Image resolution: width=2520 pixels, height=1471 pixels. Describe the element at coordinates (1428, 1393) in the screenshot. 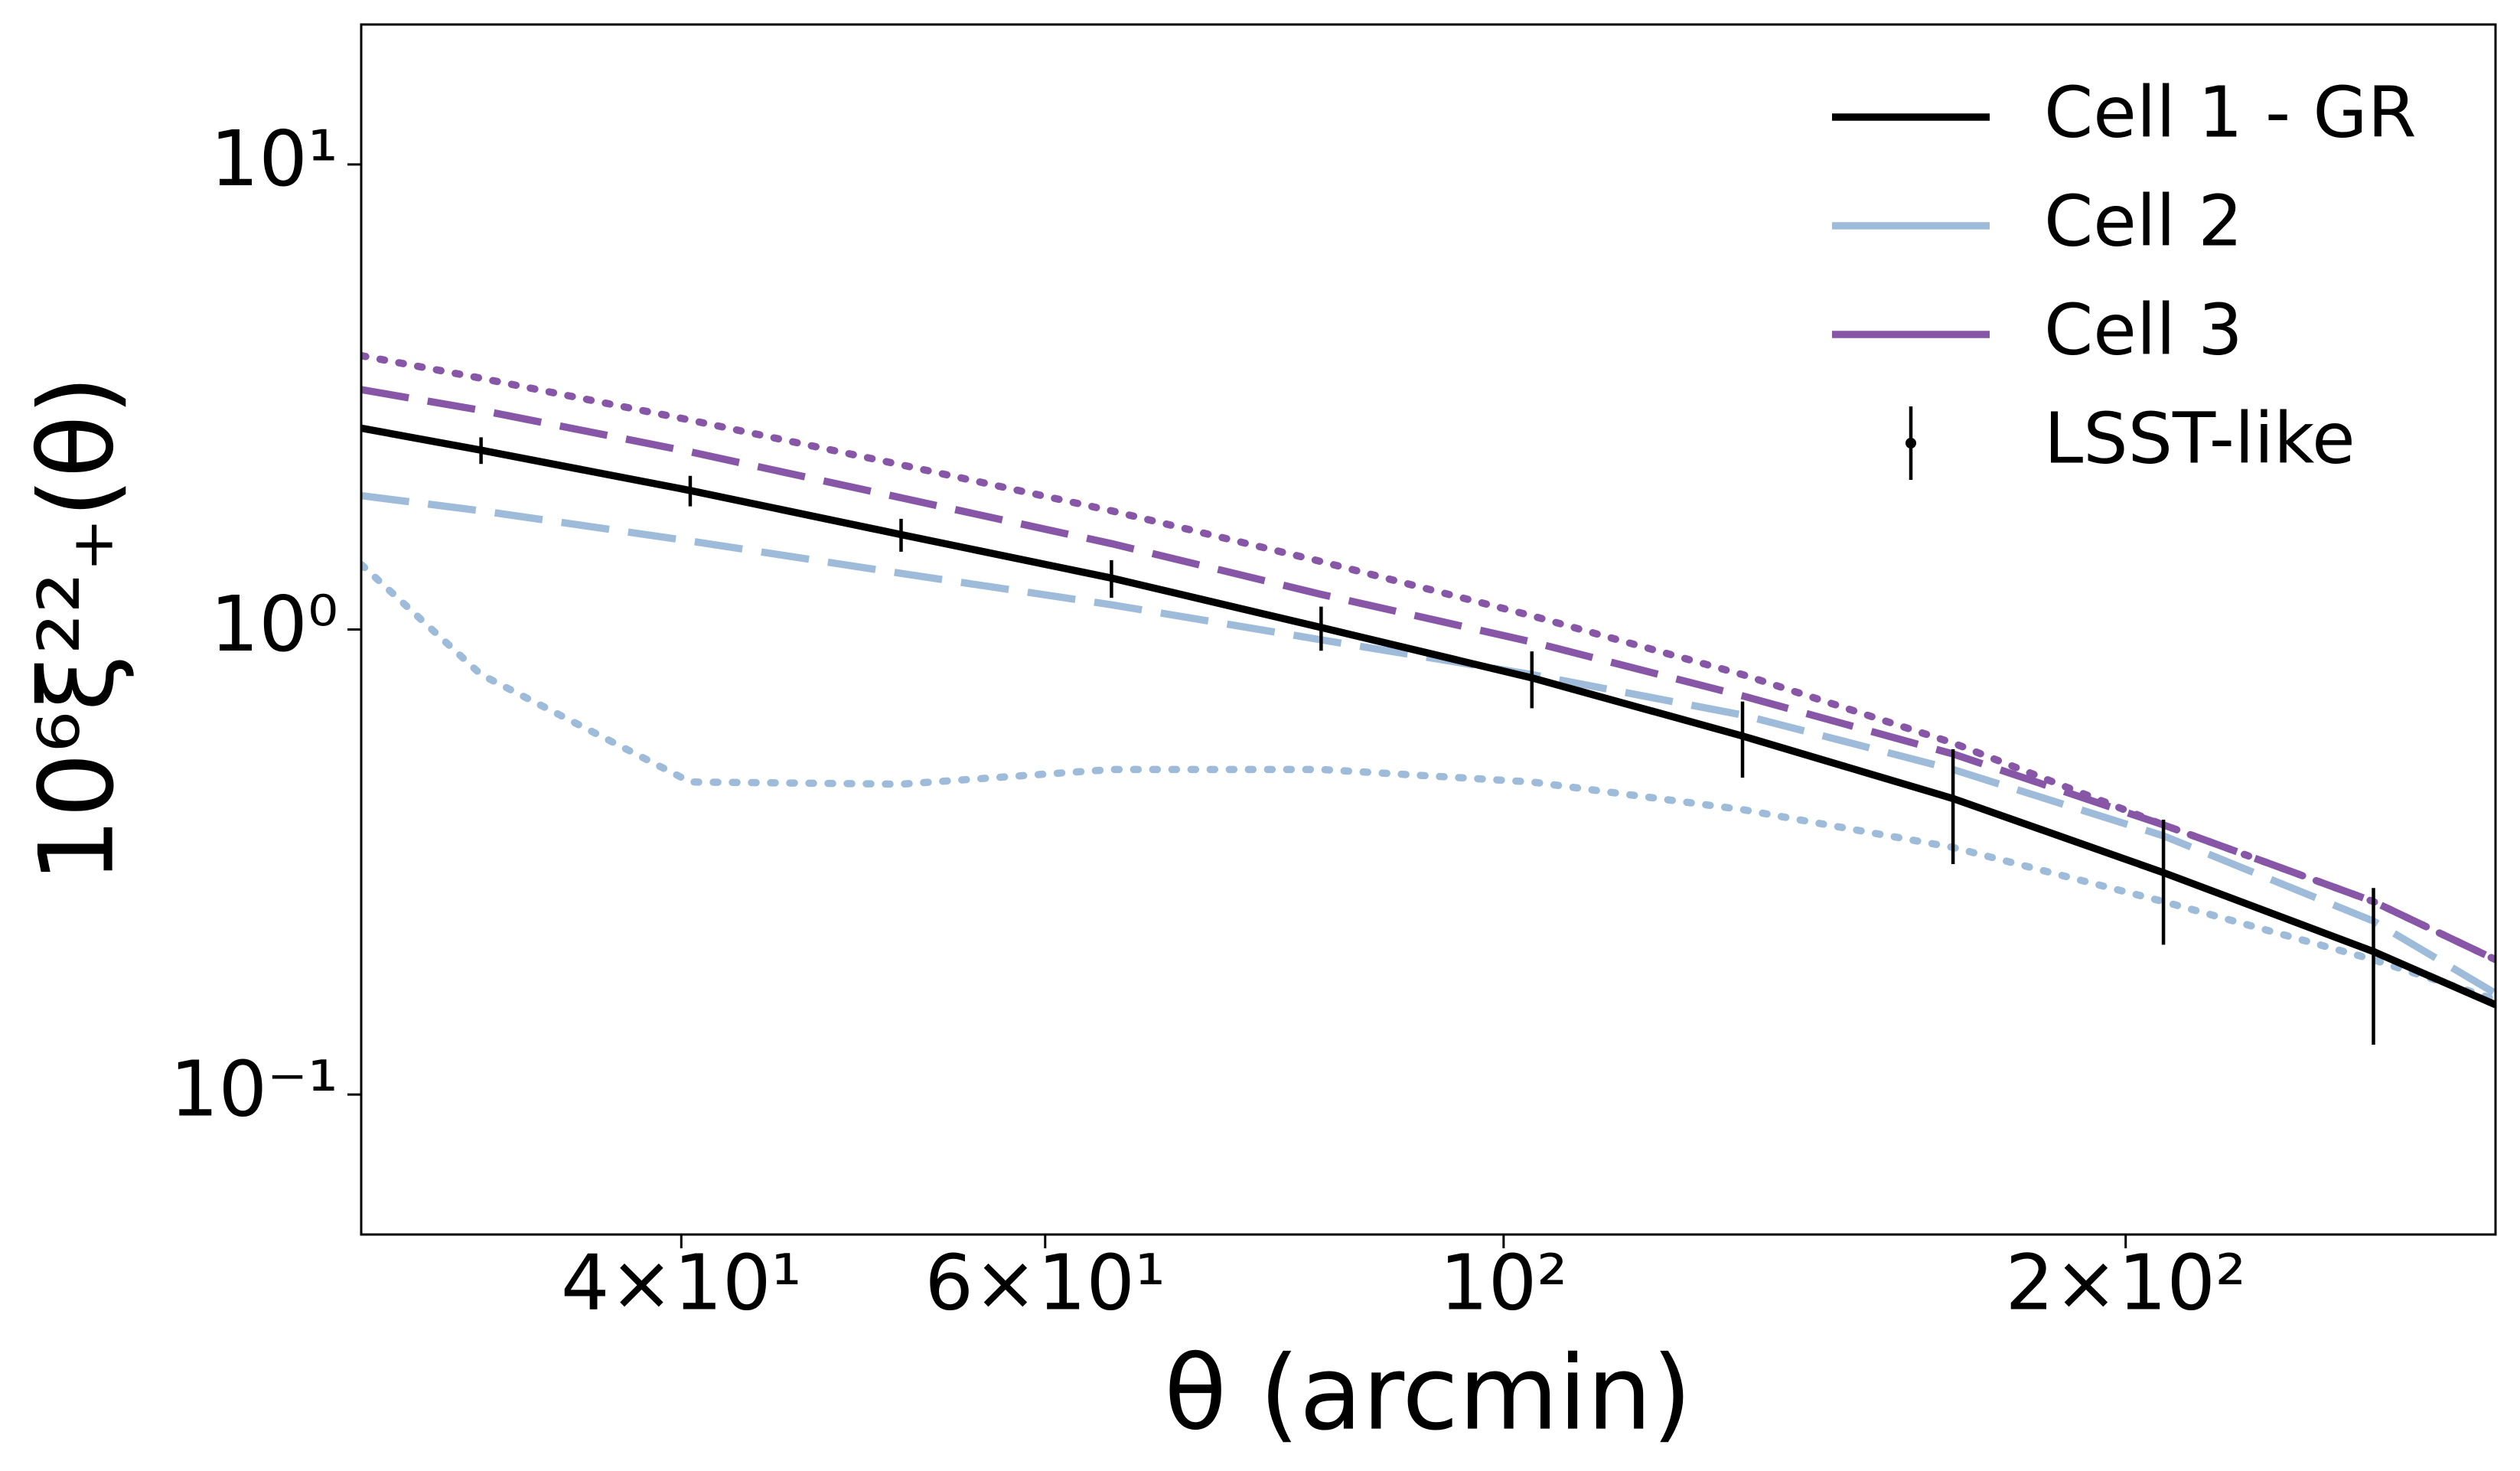

I see `x-axis-label: θ (arcmin)` at that location.